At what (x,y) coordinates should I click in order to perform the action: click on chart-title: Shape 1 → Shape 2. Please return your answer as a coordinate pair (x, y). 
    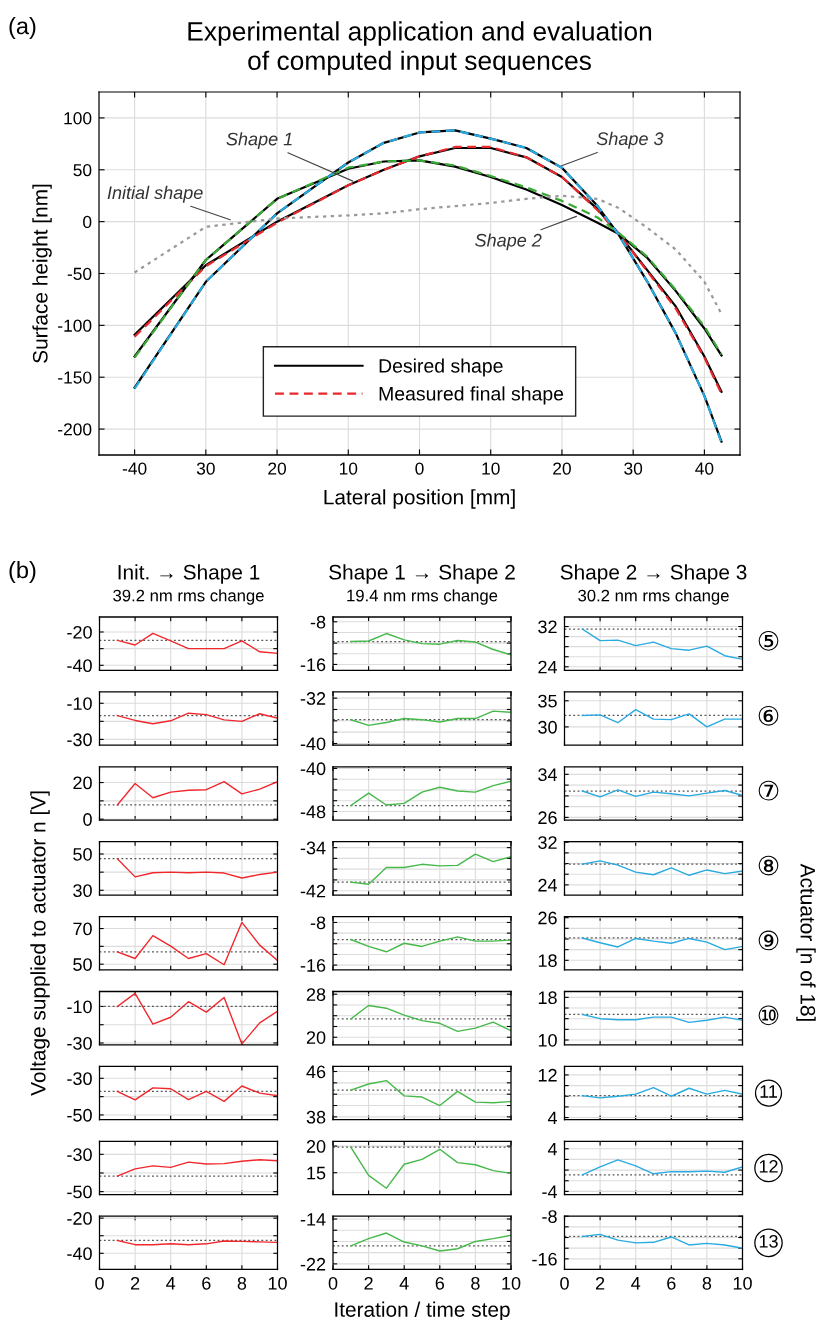
    Looking at the image, I should click on (422, 574).